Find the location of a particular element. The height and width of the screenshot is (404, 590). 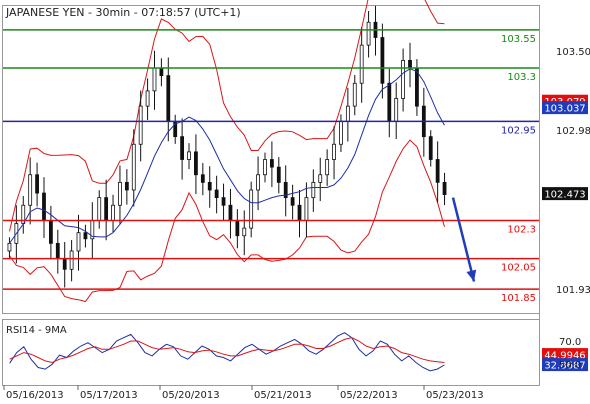

date-tick-label: 05/17/2013 is located at coordinates (109, 395).